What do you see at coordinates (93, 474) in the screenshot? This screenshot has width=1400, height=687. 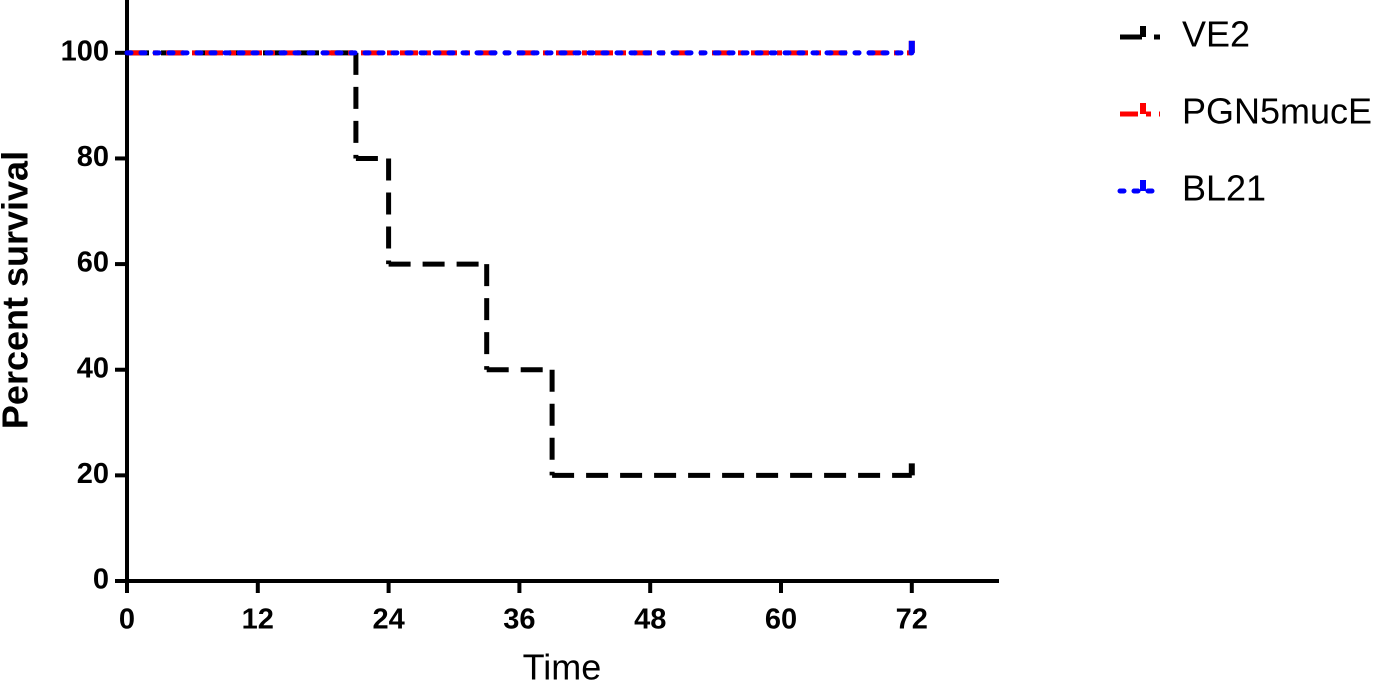 I see `y-tick-label: 20` at bounding box center [93, 474].